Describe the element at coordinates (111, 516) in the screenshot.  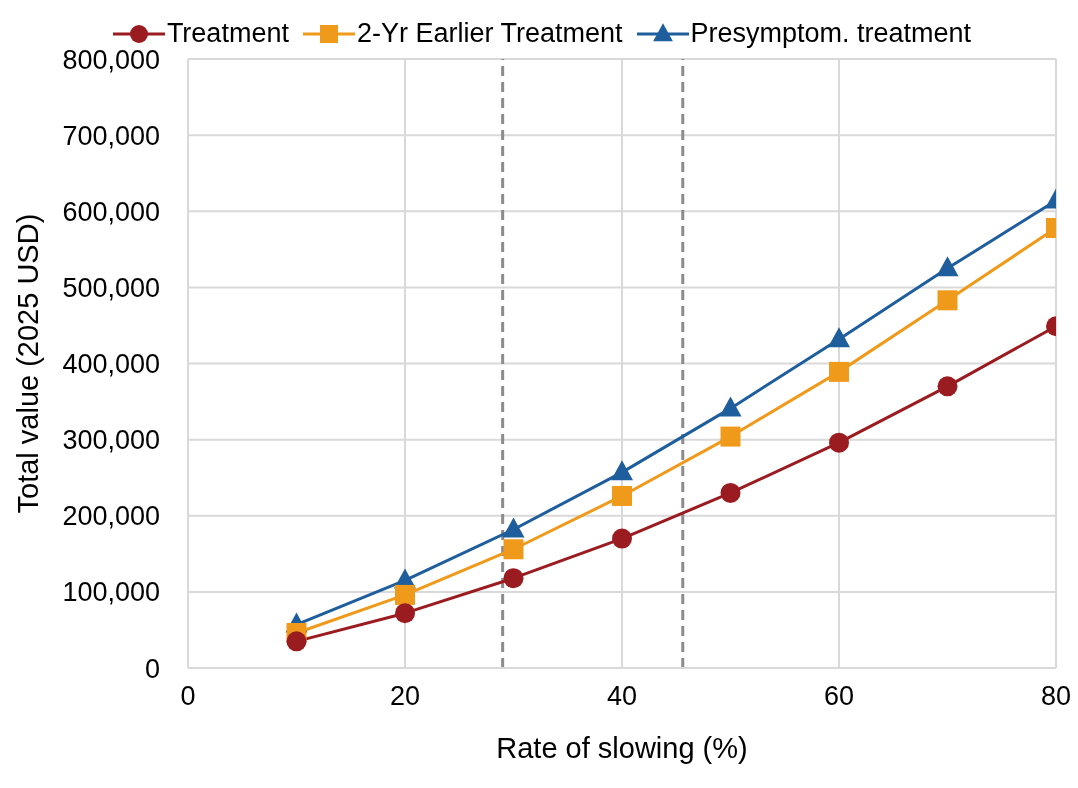
I see `y-tick-label: 200,000` at that location.